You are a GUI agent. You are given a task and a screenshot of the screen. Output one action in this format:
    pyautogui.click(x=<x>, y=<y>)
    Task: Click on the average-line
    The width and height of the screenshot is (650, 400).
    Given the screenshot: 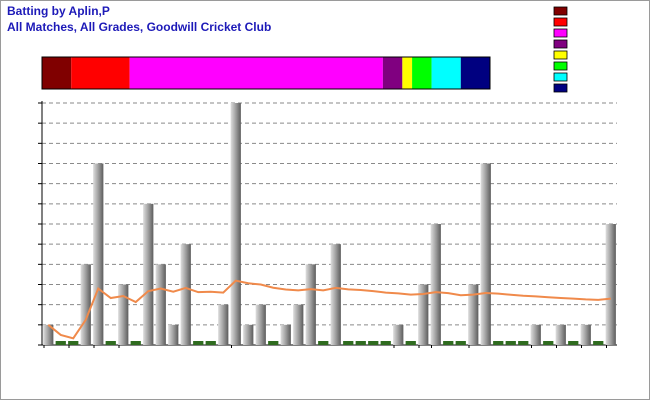 What is the action you would take?
    pyautogui.click(x=329, y=309)
    